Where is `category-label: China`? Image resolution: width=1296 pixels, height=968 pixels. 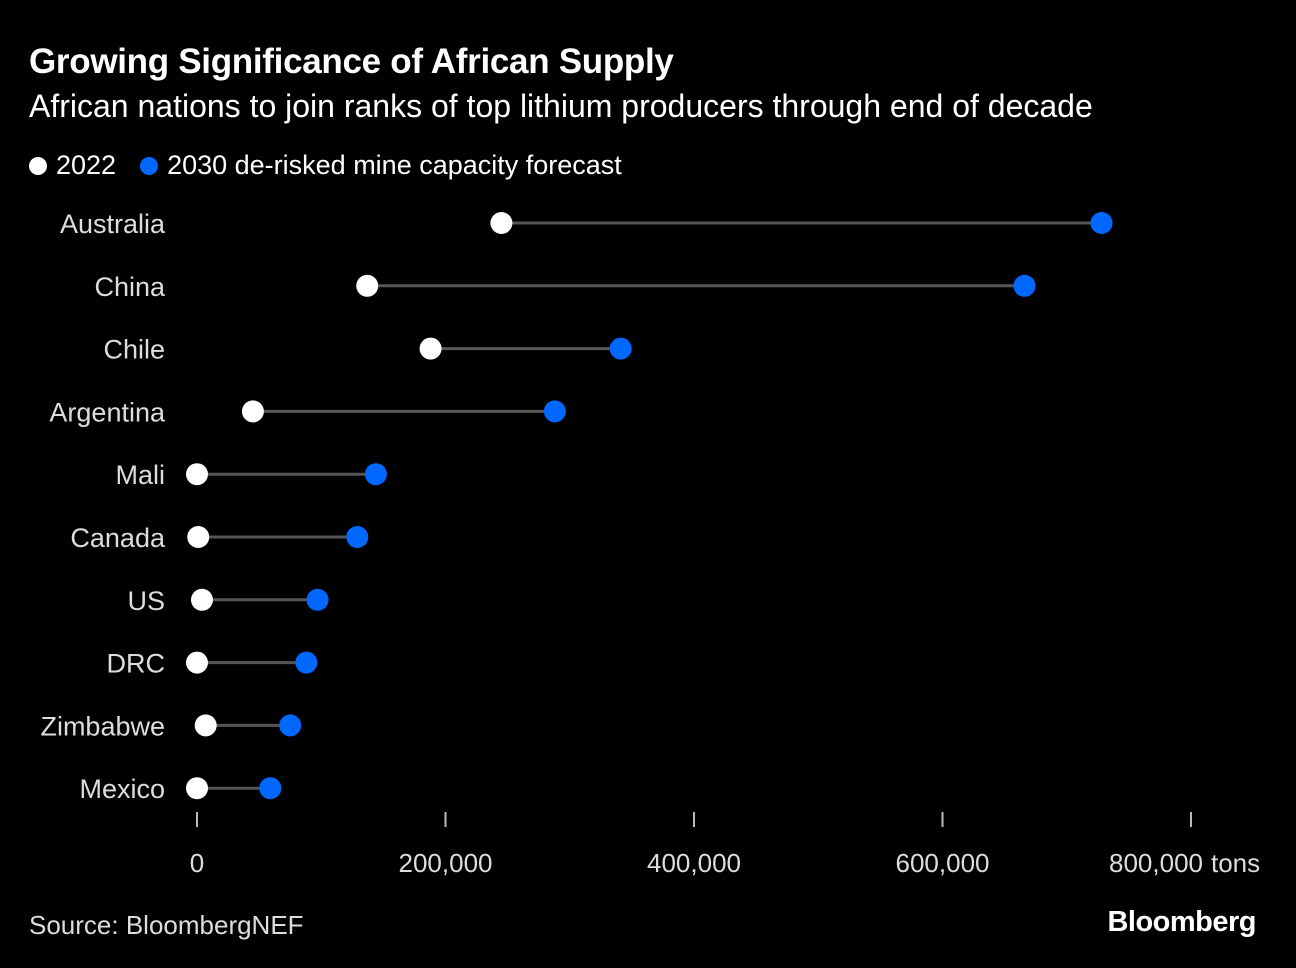 category-label: China is located at coordinates (130, 287).